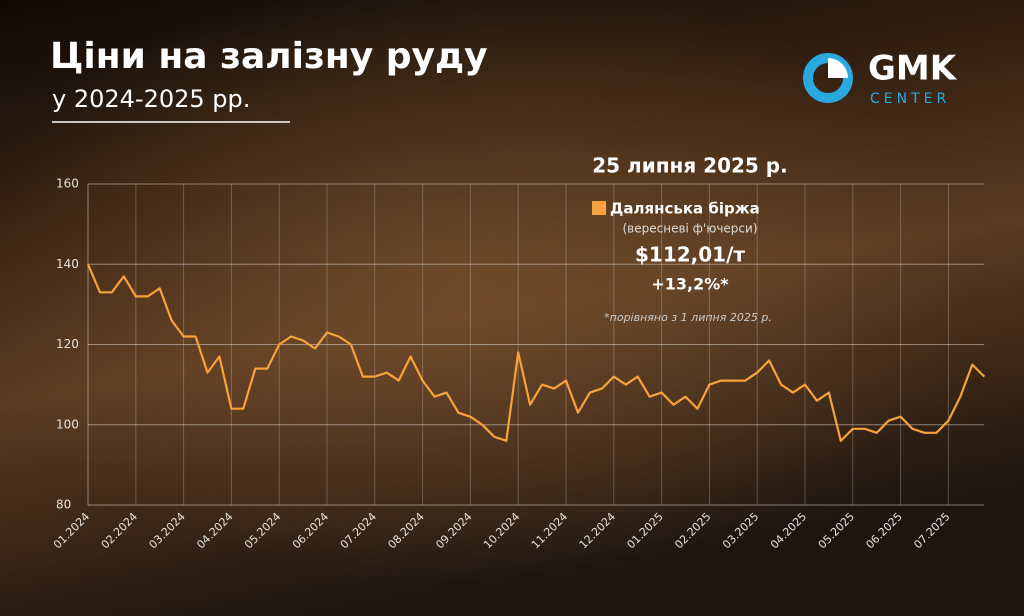  Describe the element at coordinates (67, 264) in the screenshot. I see `y-tick-label: 140` at that location.